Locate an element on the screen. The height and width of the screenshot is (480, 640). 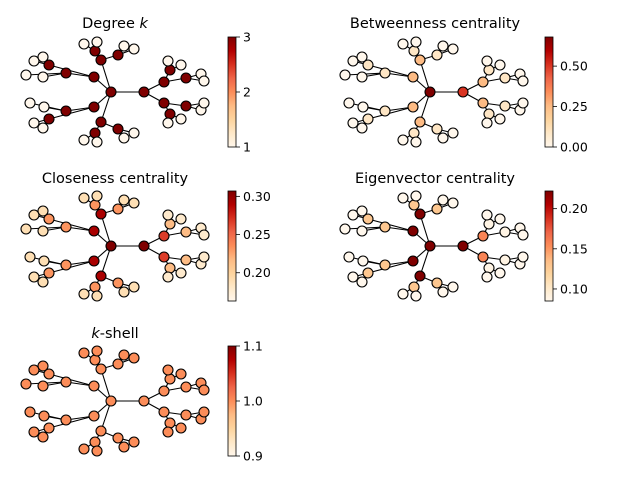
colorbar-tick-label: 1 is located at coordinates (247, 147).